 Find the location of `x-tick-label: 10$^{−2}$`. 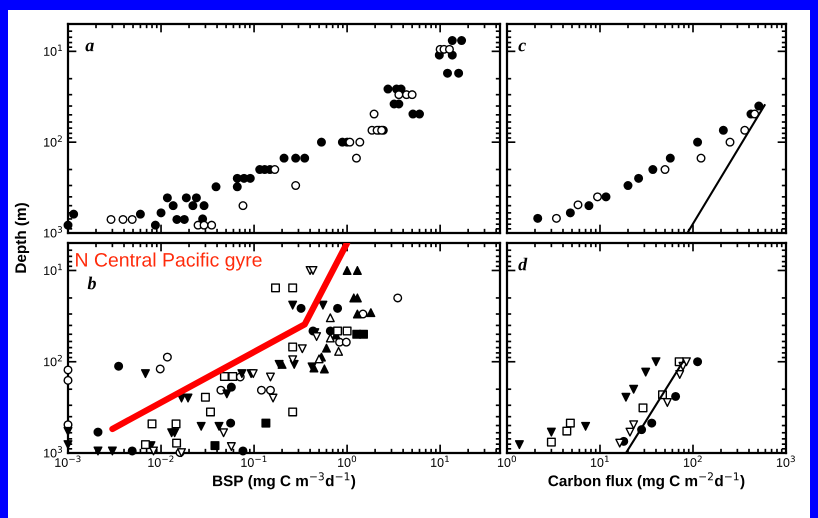

x-tick-label: 10$^{−2}$ is located at coordinates (161, 461).